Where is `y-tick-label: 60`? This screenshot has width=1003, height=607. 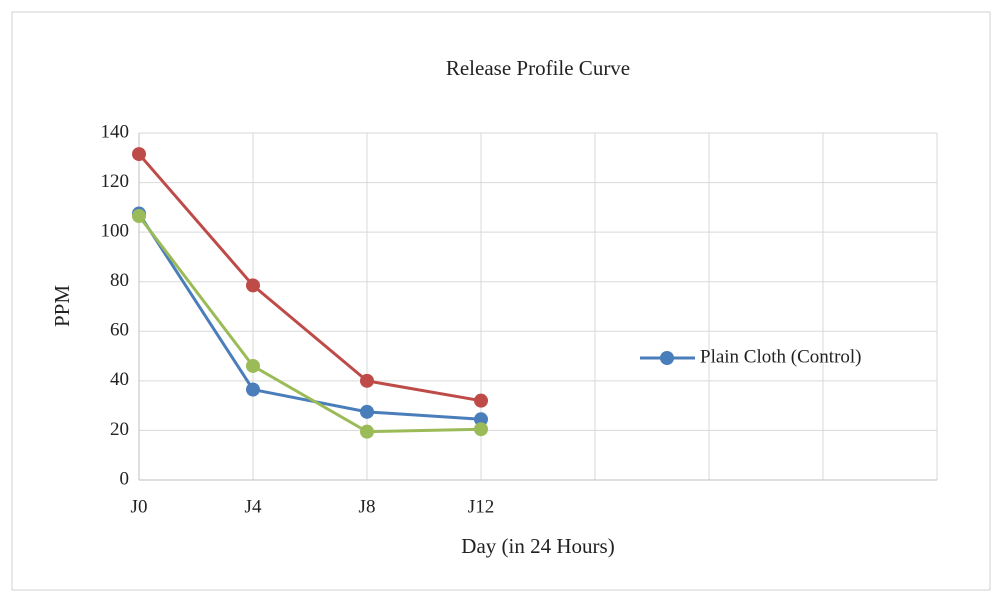
y-tick-label: 60 is located at coordinates (119, 330).